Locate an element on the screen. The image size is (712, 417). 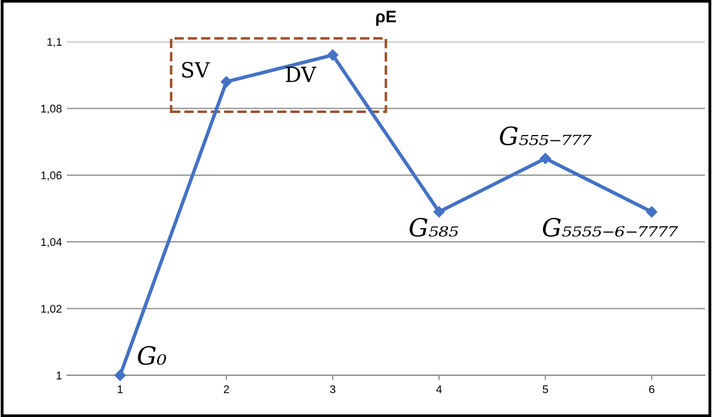
y-tick-label: 1,06 is located at coordinates (51, 176).